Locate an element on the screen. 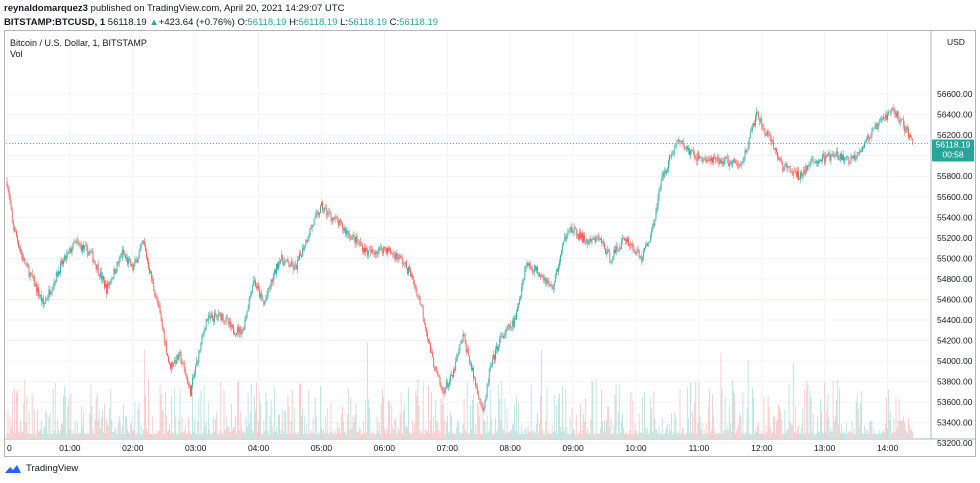  close-label: C: is located at coordinates (394, 22).